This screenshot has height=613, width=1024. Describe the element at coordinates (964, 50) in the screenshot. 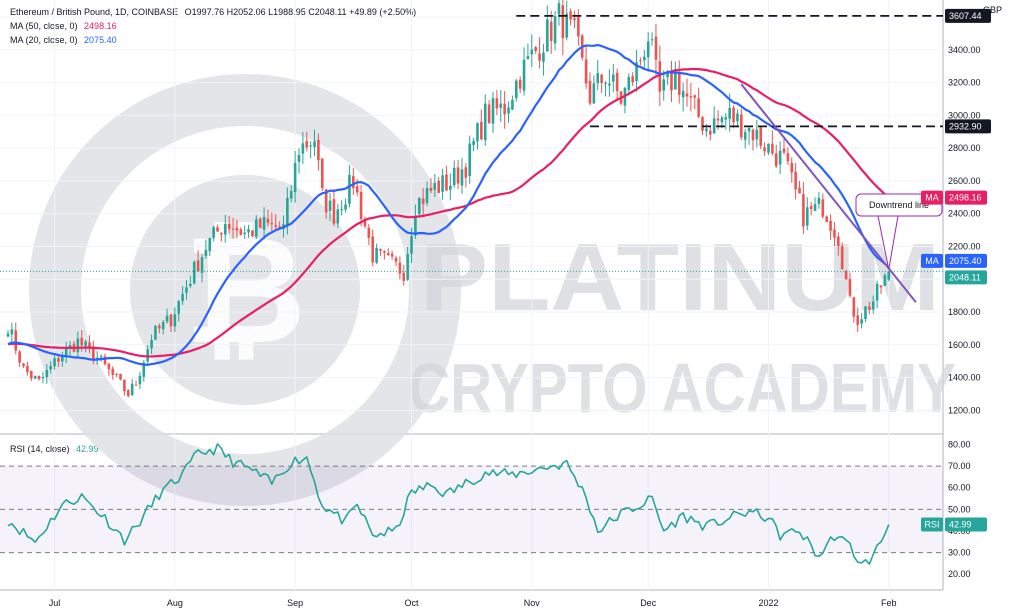

I see `price-tick-label: 3400.00` at that location.